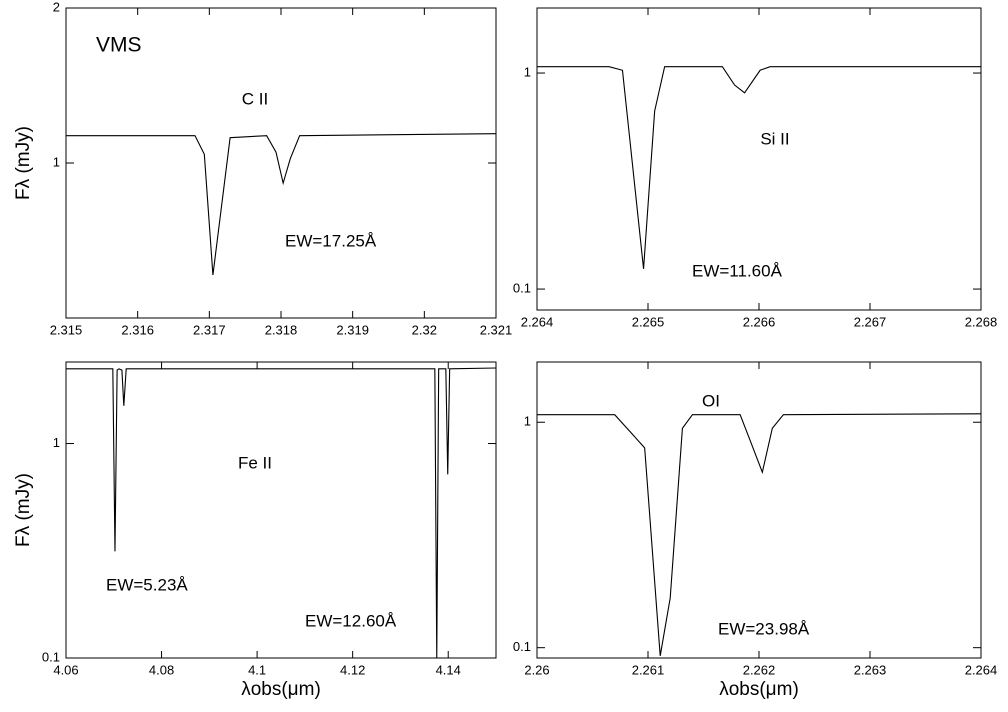  Describe the element at coordinates (352, 329) in the screenshot. I see `x-tick-label: 2.319` at that location.